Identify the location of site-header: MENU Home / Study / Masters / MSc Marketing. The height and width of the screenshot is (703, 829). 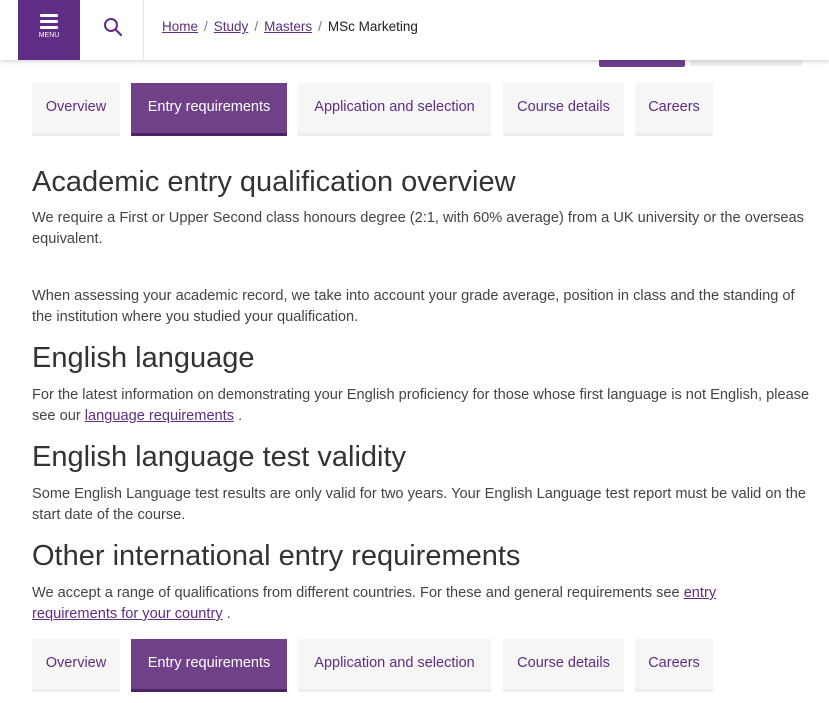
(414, 30).